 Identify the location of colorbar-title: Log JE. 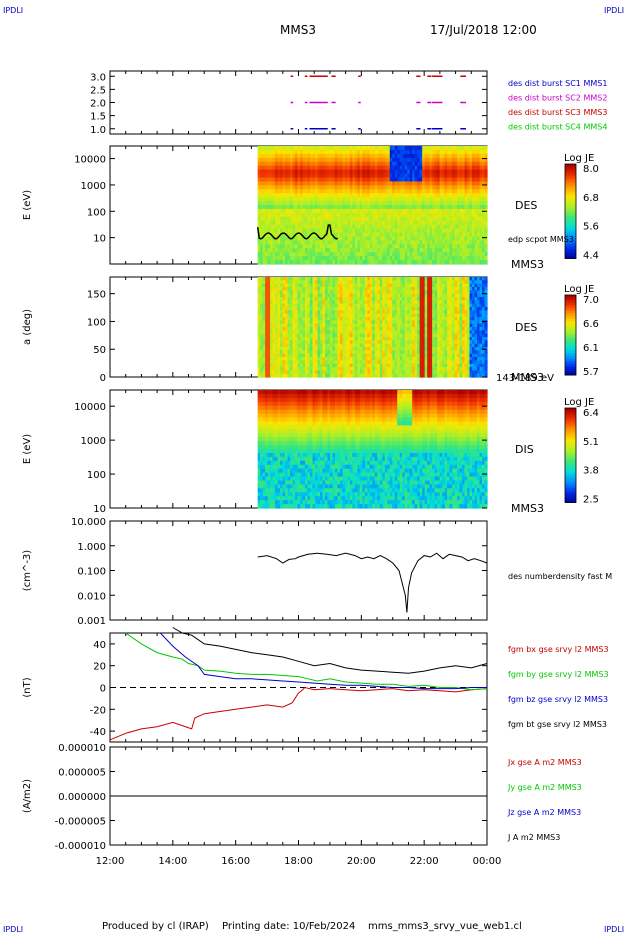
(579, 158).